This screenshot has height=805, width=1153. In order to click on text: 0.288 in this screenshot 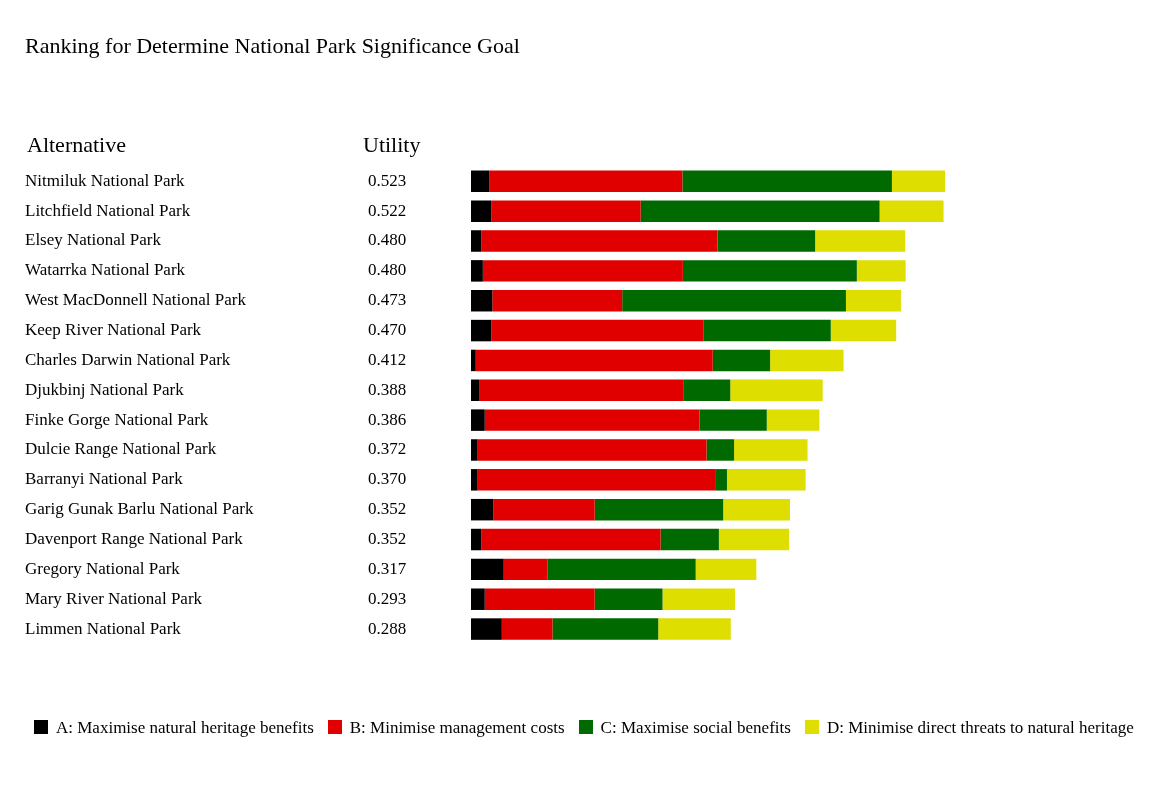, I will do `click(387, 628)`.